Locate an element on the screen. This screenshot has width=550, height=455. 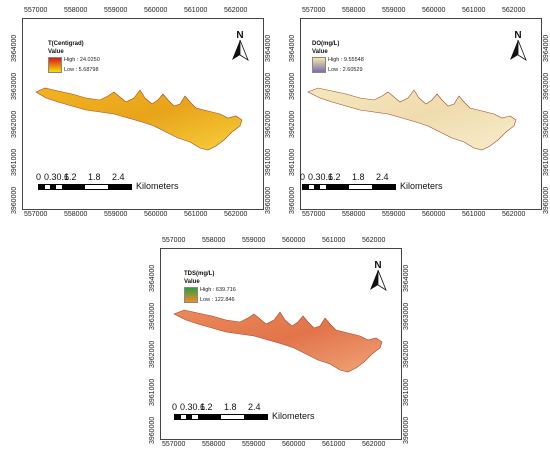
legend-title: TDS(mg/L) is located at coordinates (199, 274).